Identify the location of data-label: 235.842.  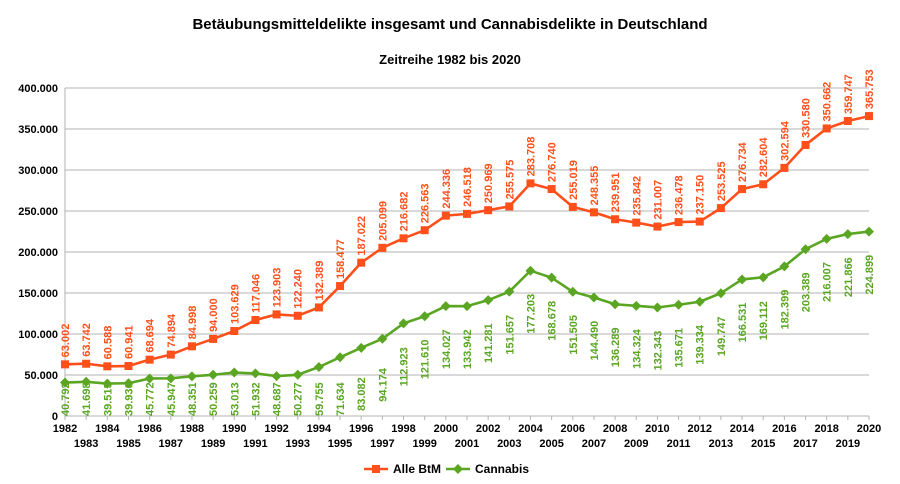
(637, 196).